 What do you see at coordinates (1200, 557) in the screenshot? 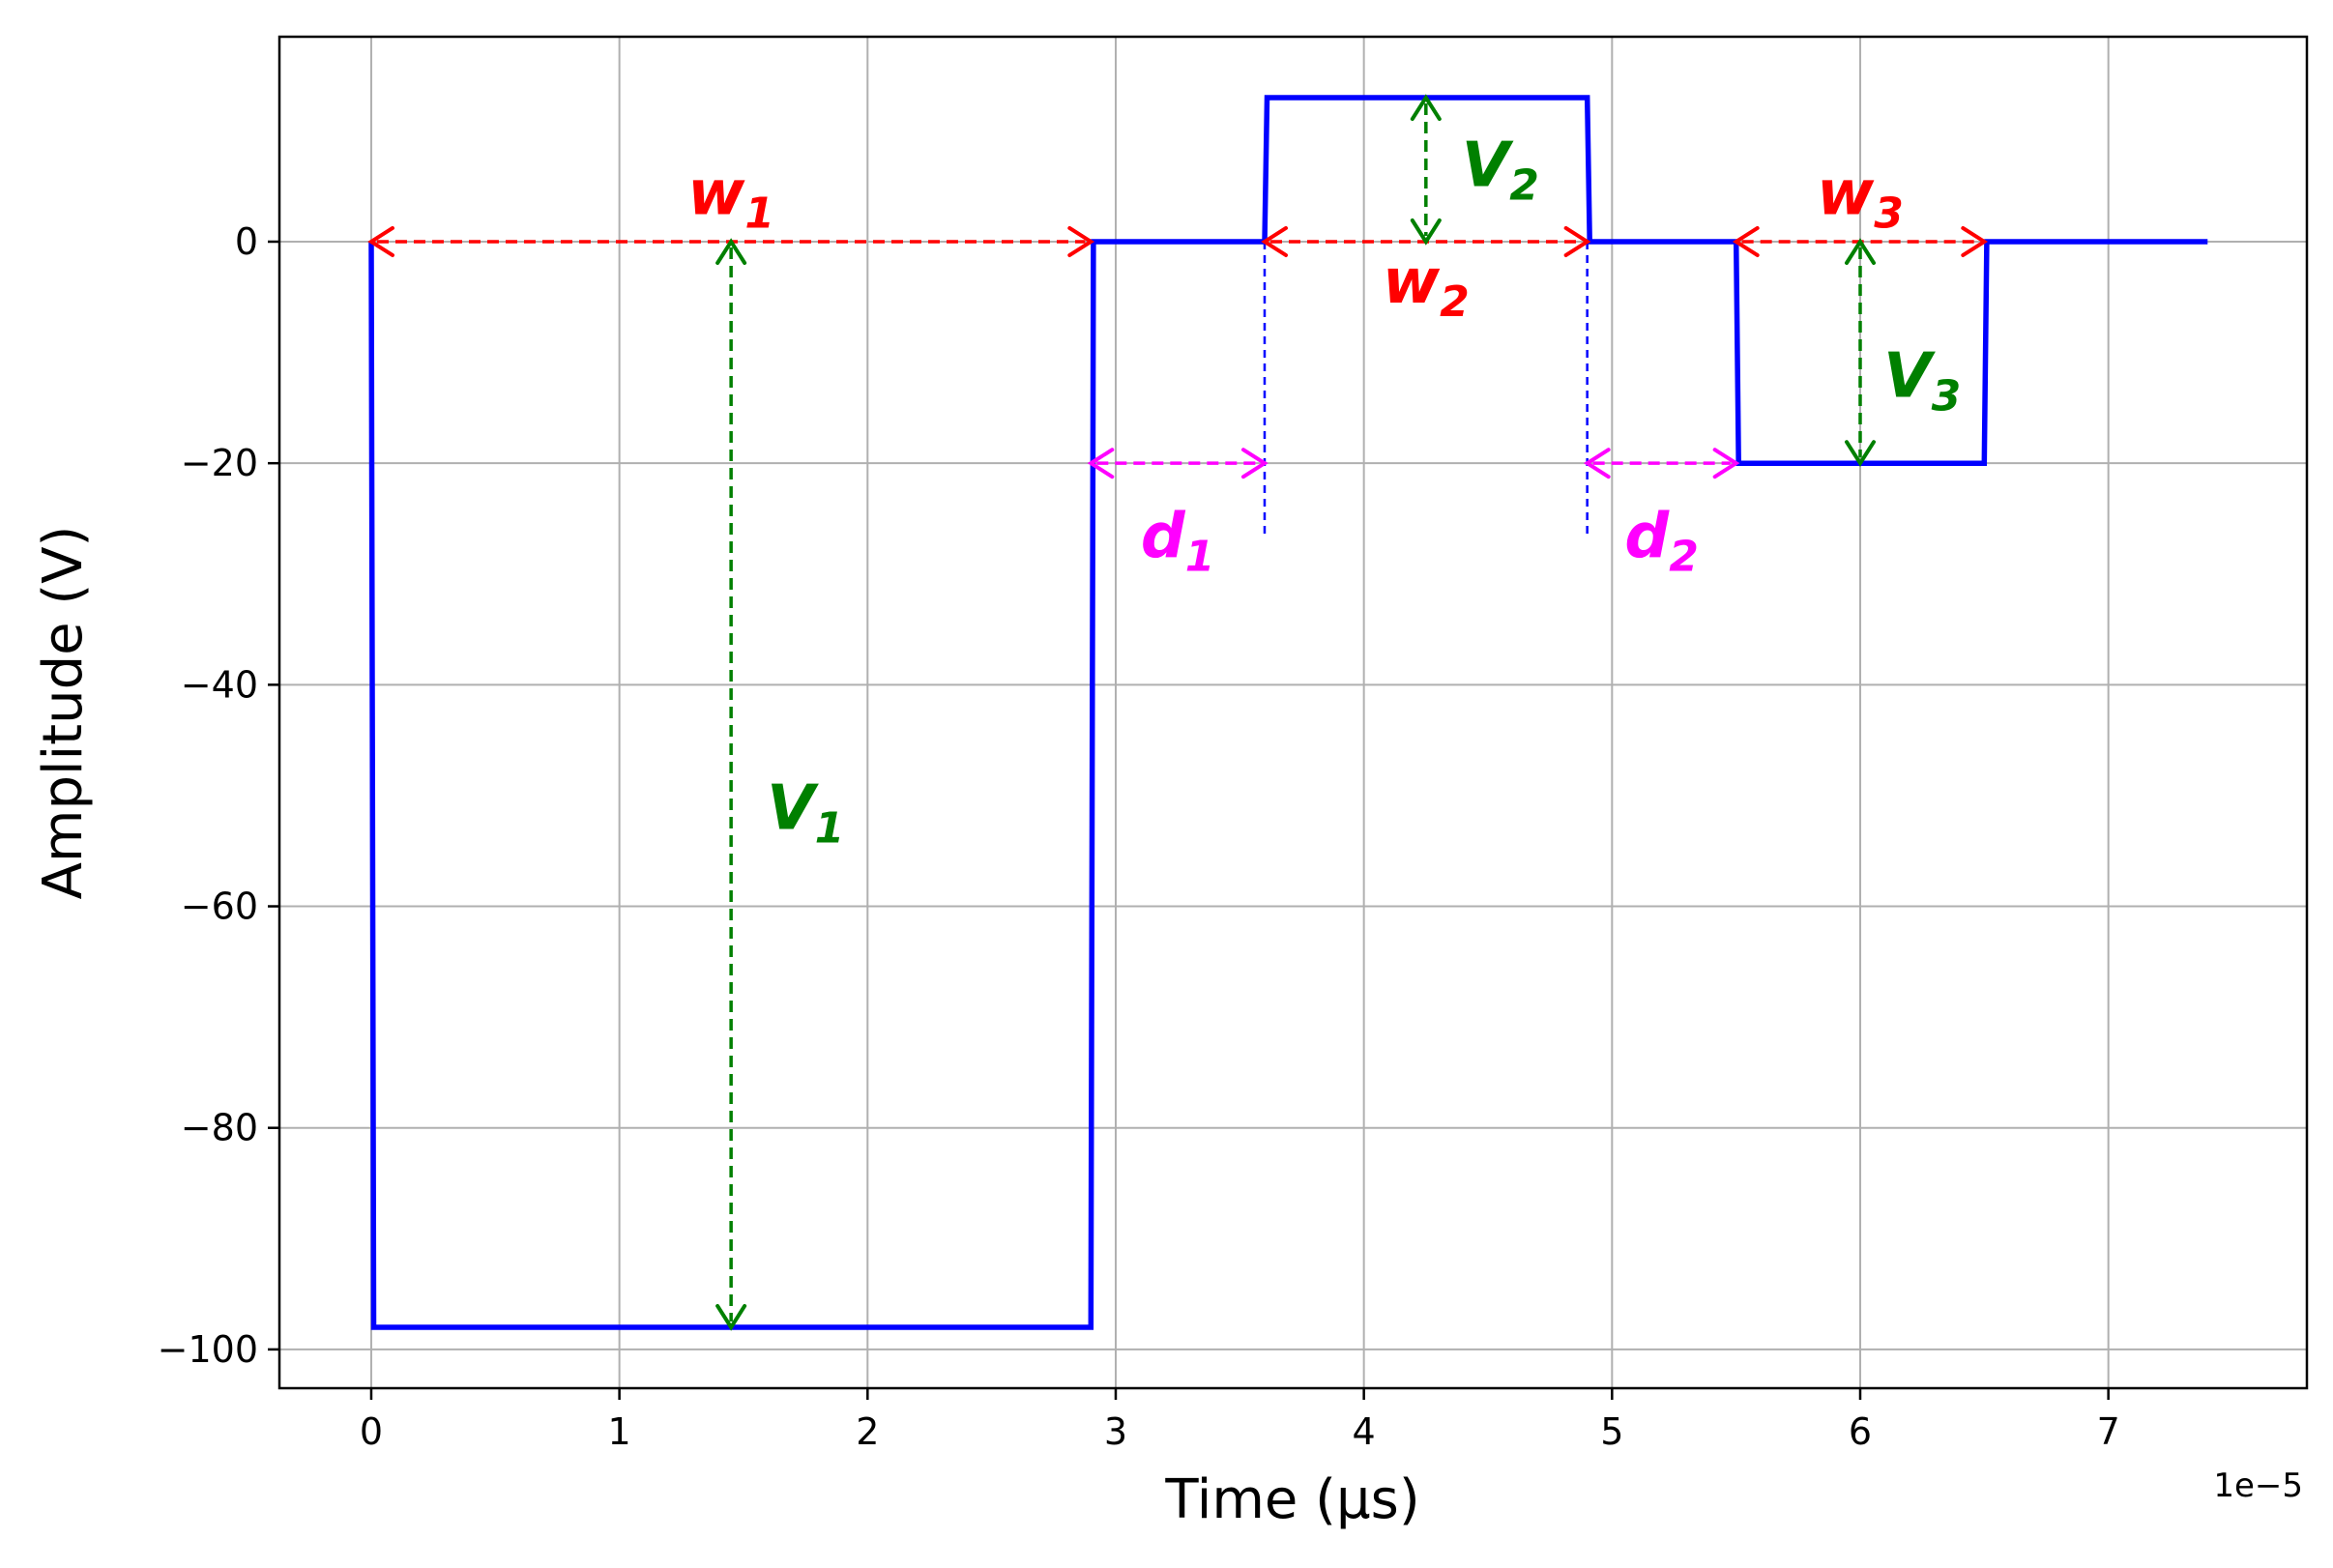
I see `label-d1-subscript: 1` at bounding box center [1200, 557].